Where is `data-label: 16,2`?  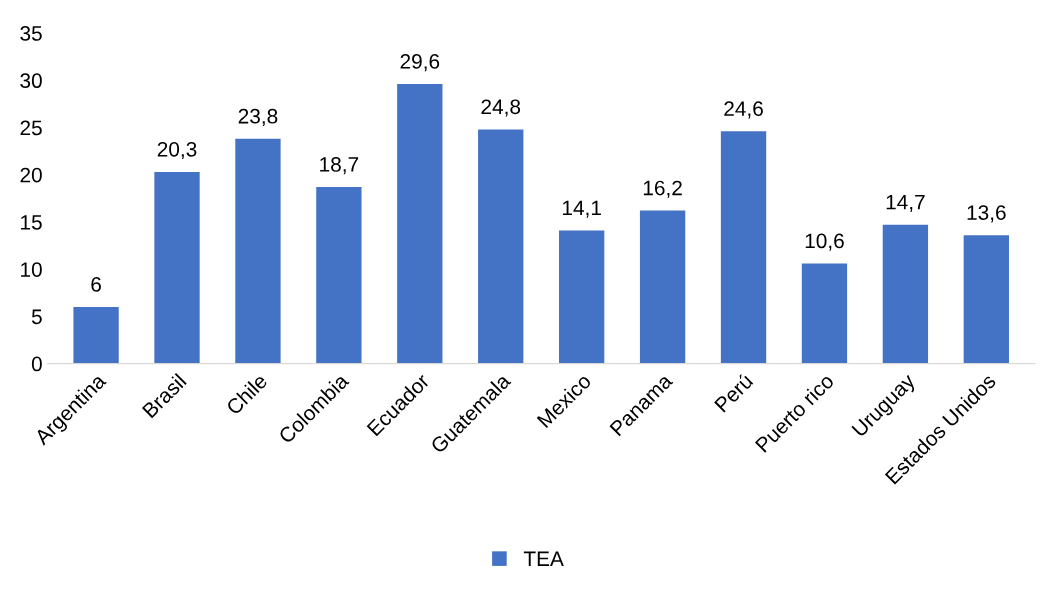
data-label: 16,2 is located at coordinates (662, 189).